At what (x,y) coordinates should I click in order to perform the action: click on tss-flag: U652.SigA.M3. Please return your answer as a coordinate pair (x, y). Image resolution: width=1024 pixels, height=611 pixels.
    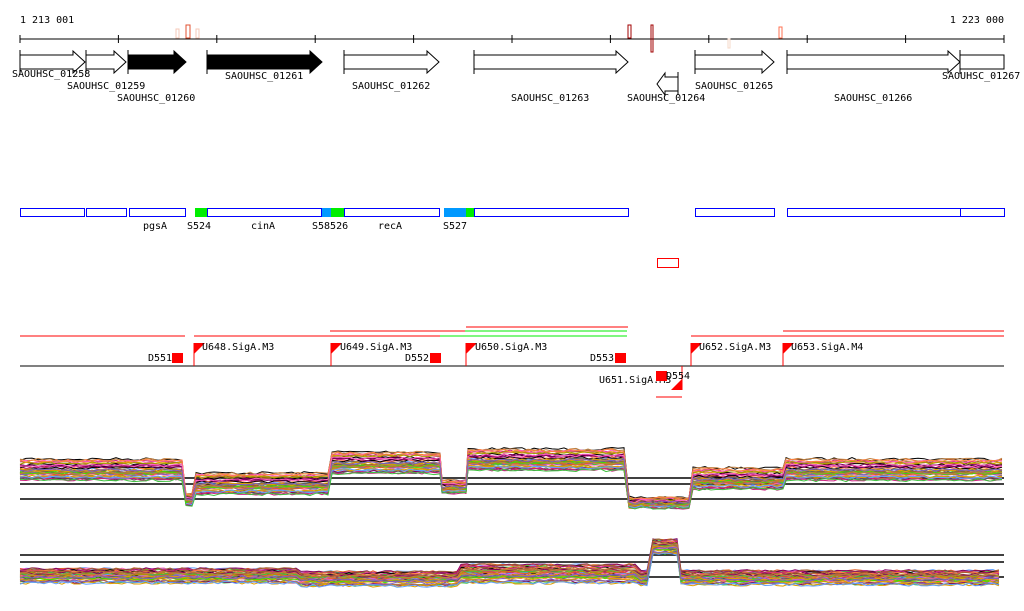
    Looking at the image, I should click on (730, 354).